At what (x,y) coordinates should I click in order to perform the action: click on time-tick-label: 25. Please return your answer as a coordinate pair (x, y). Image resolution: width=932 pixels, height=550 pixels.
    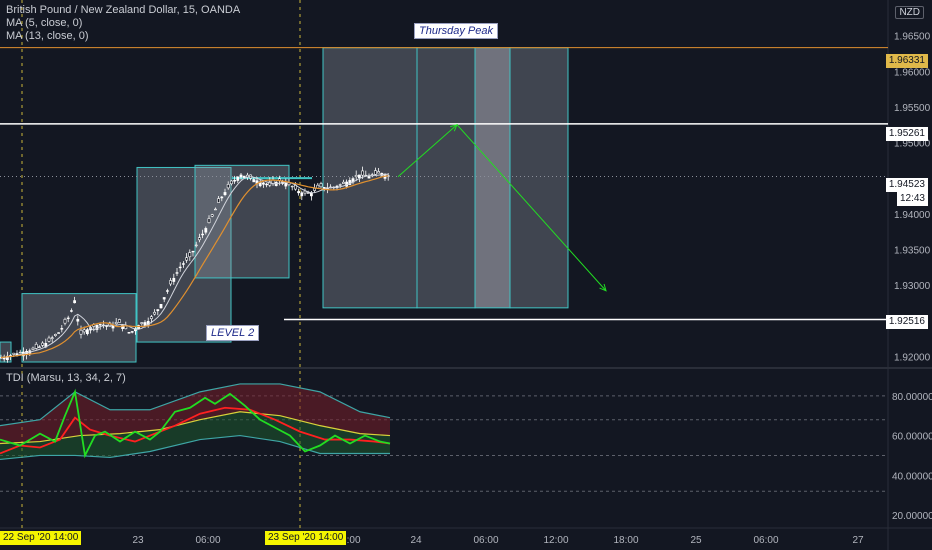
    Looking at the image, I should click on (696, 540).